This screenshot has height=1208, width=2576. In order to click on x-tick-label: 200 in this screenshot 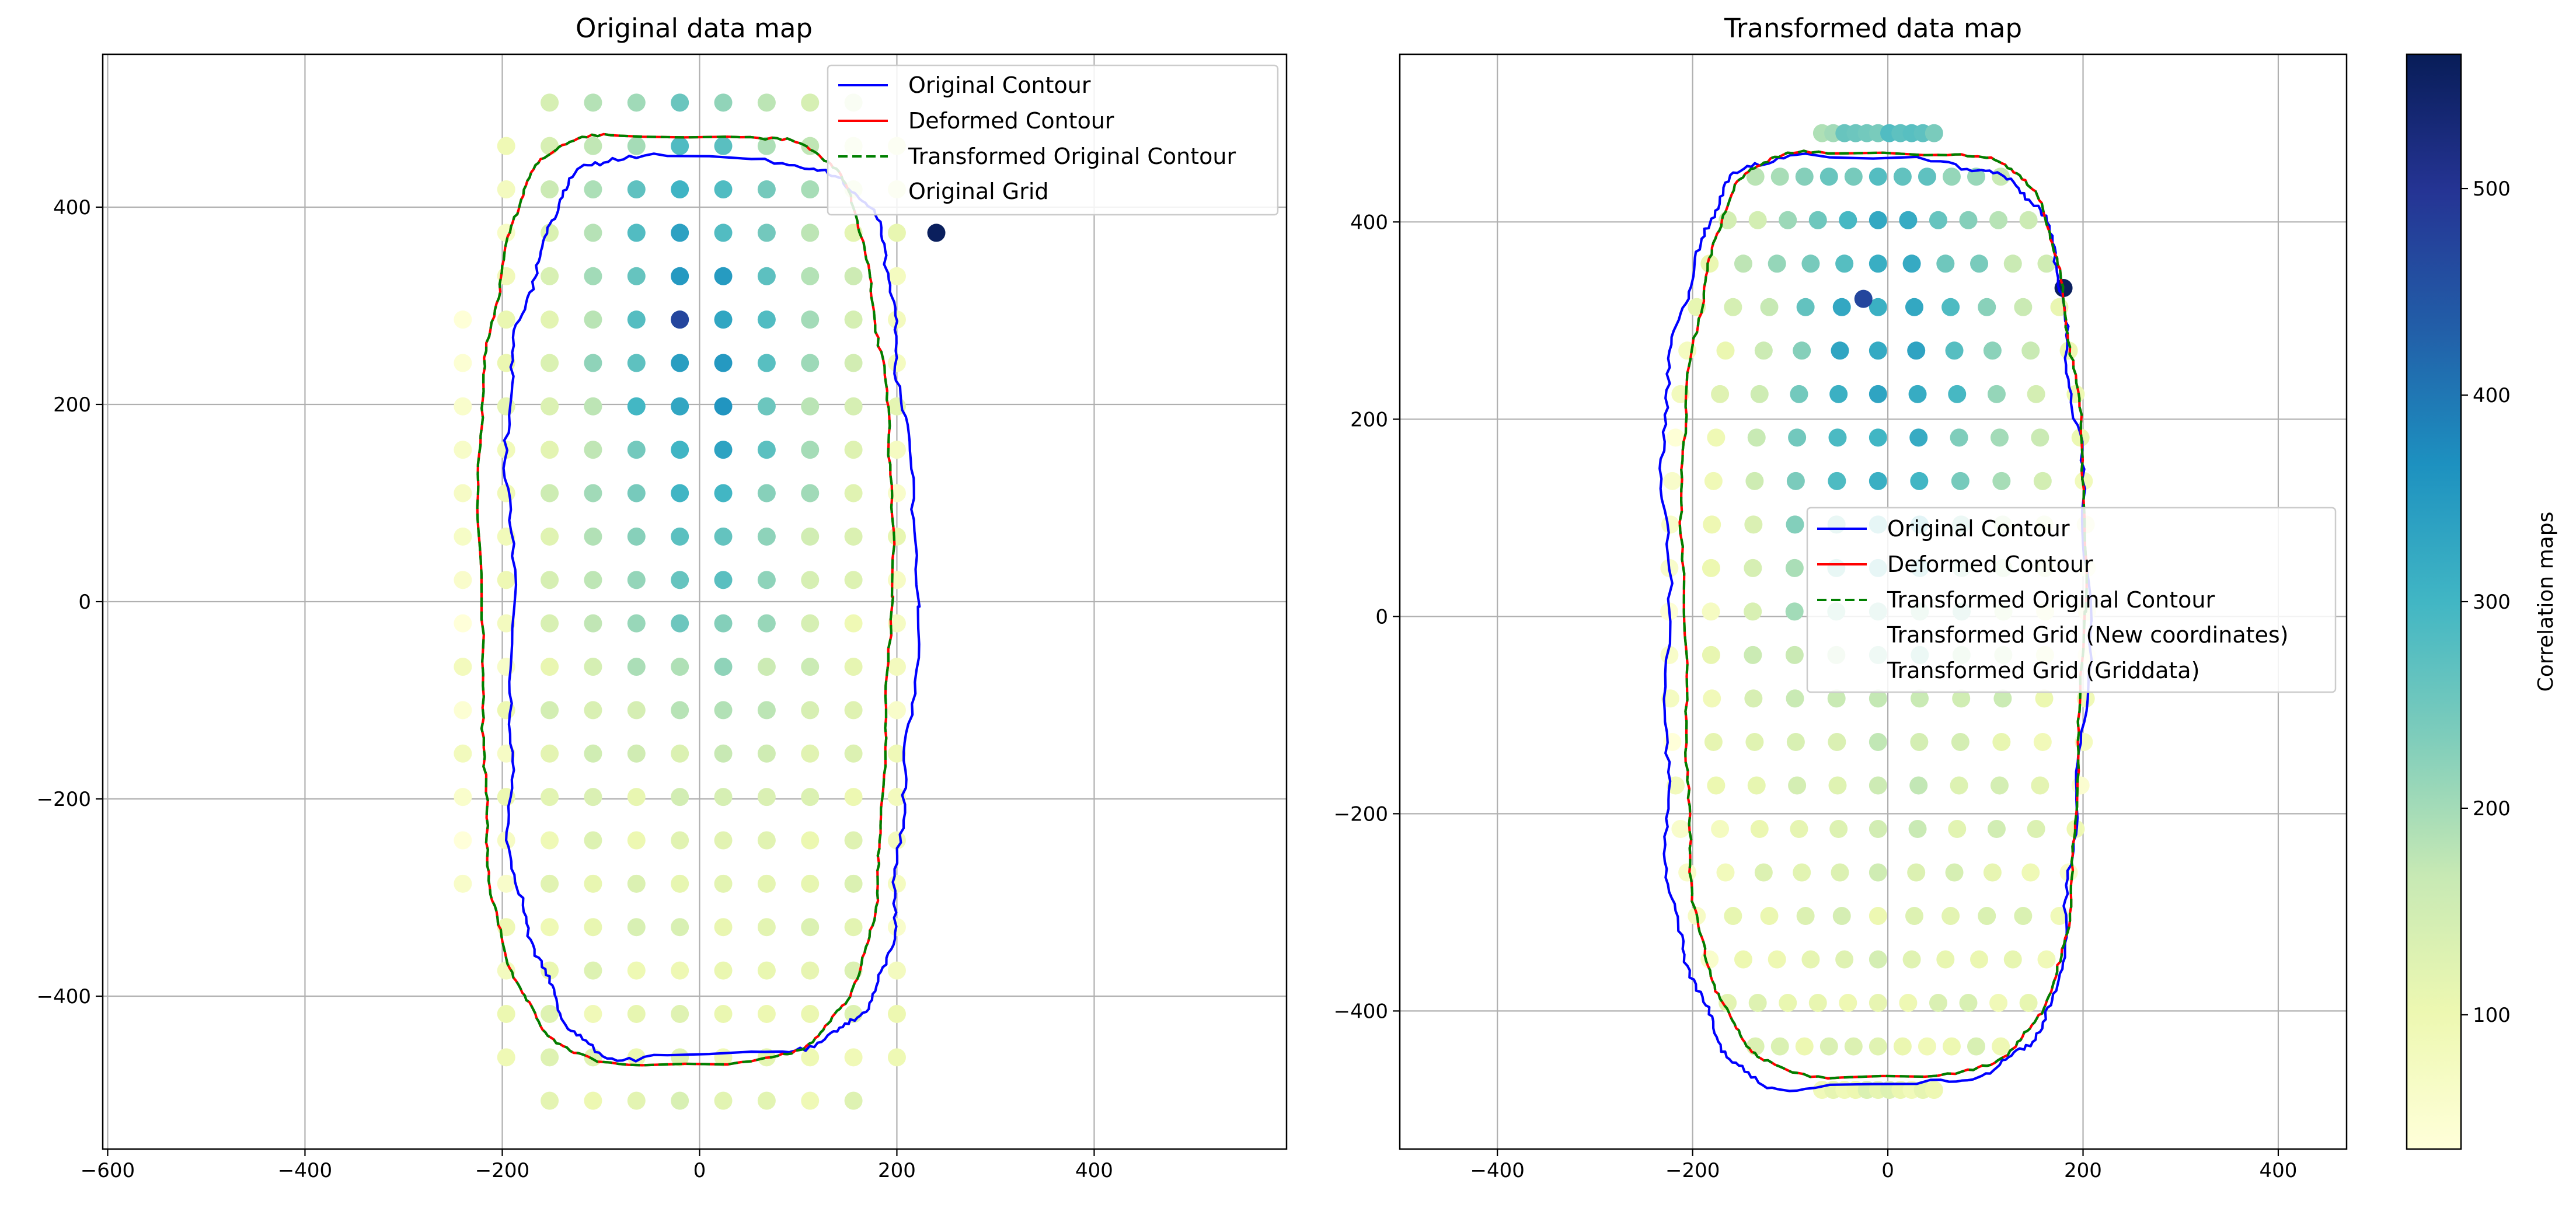, I will do `click(2083, 1170)`.